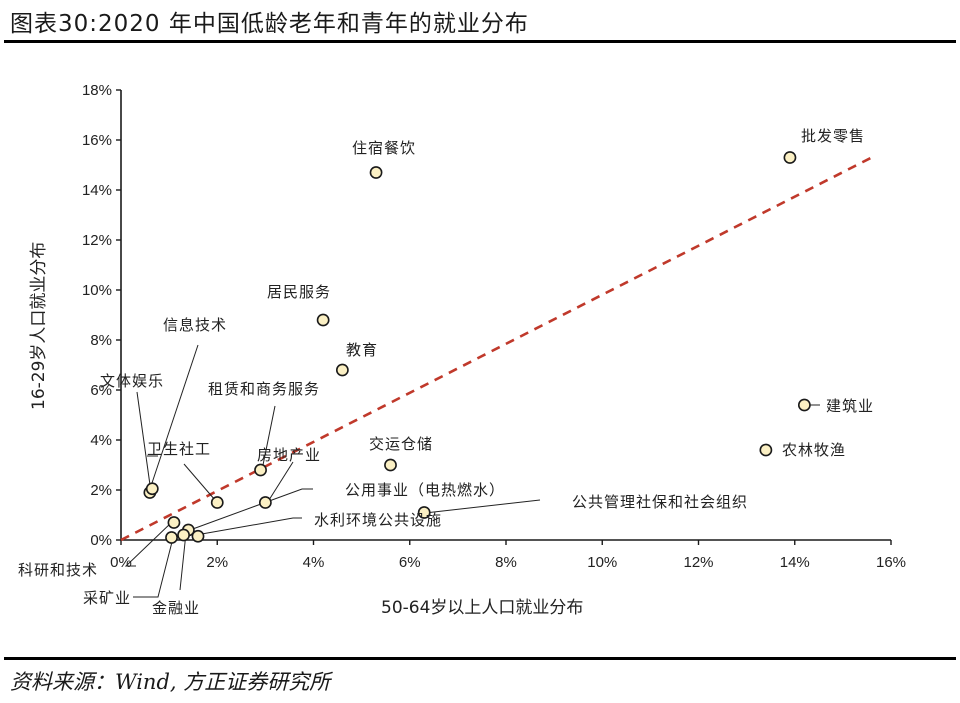  I want to click on x-tick-label: 10%, so click(602, 562).